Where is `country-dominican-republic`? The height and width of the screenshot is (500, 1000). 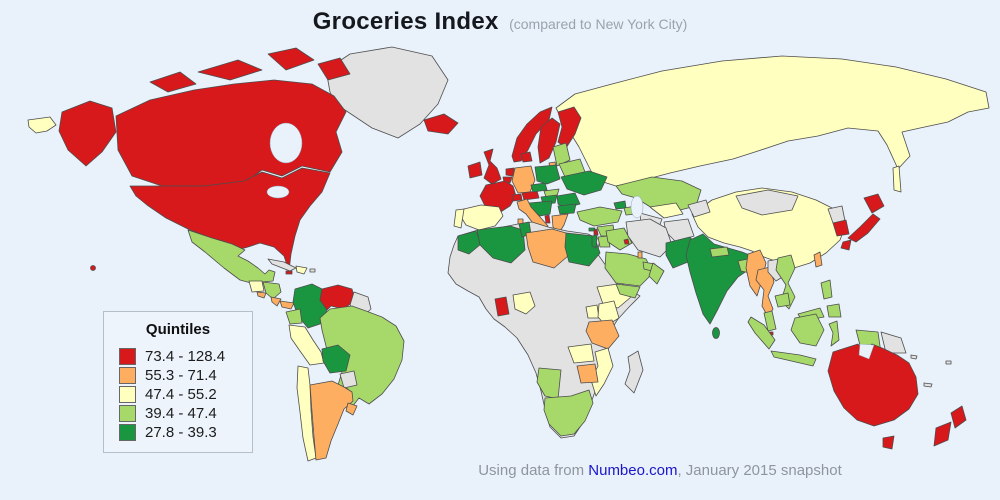 country-dominican-republic is located at coordinates (301, 270).